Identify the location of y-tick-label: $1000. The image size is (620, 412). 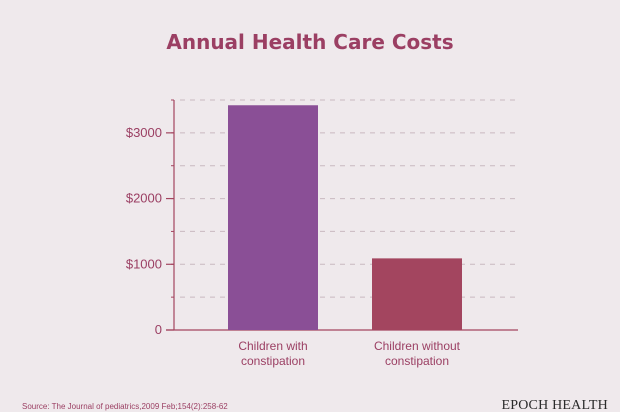
(144, 263).